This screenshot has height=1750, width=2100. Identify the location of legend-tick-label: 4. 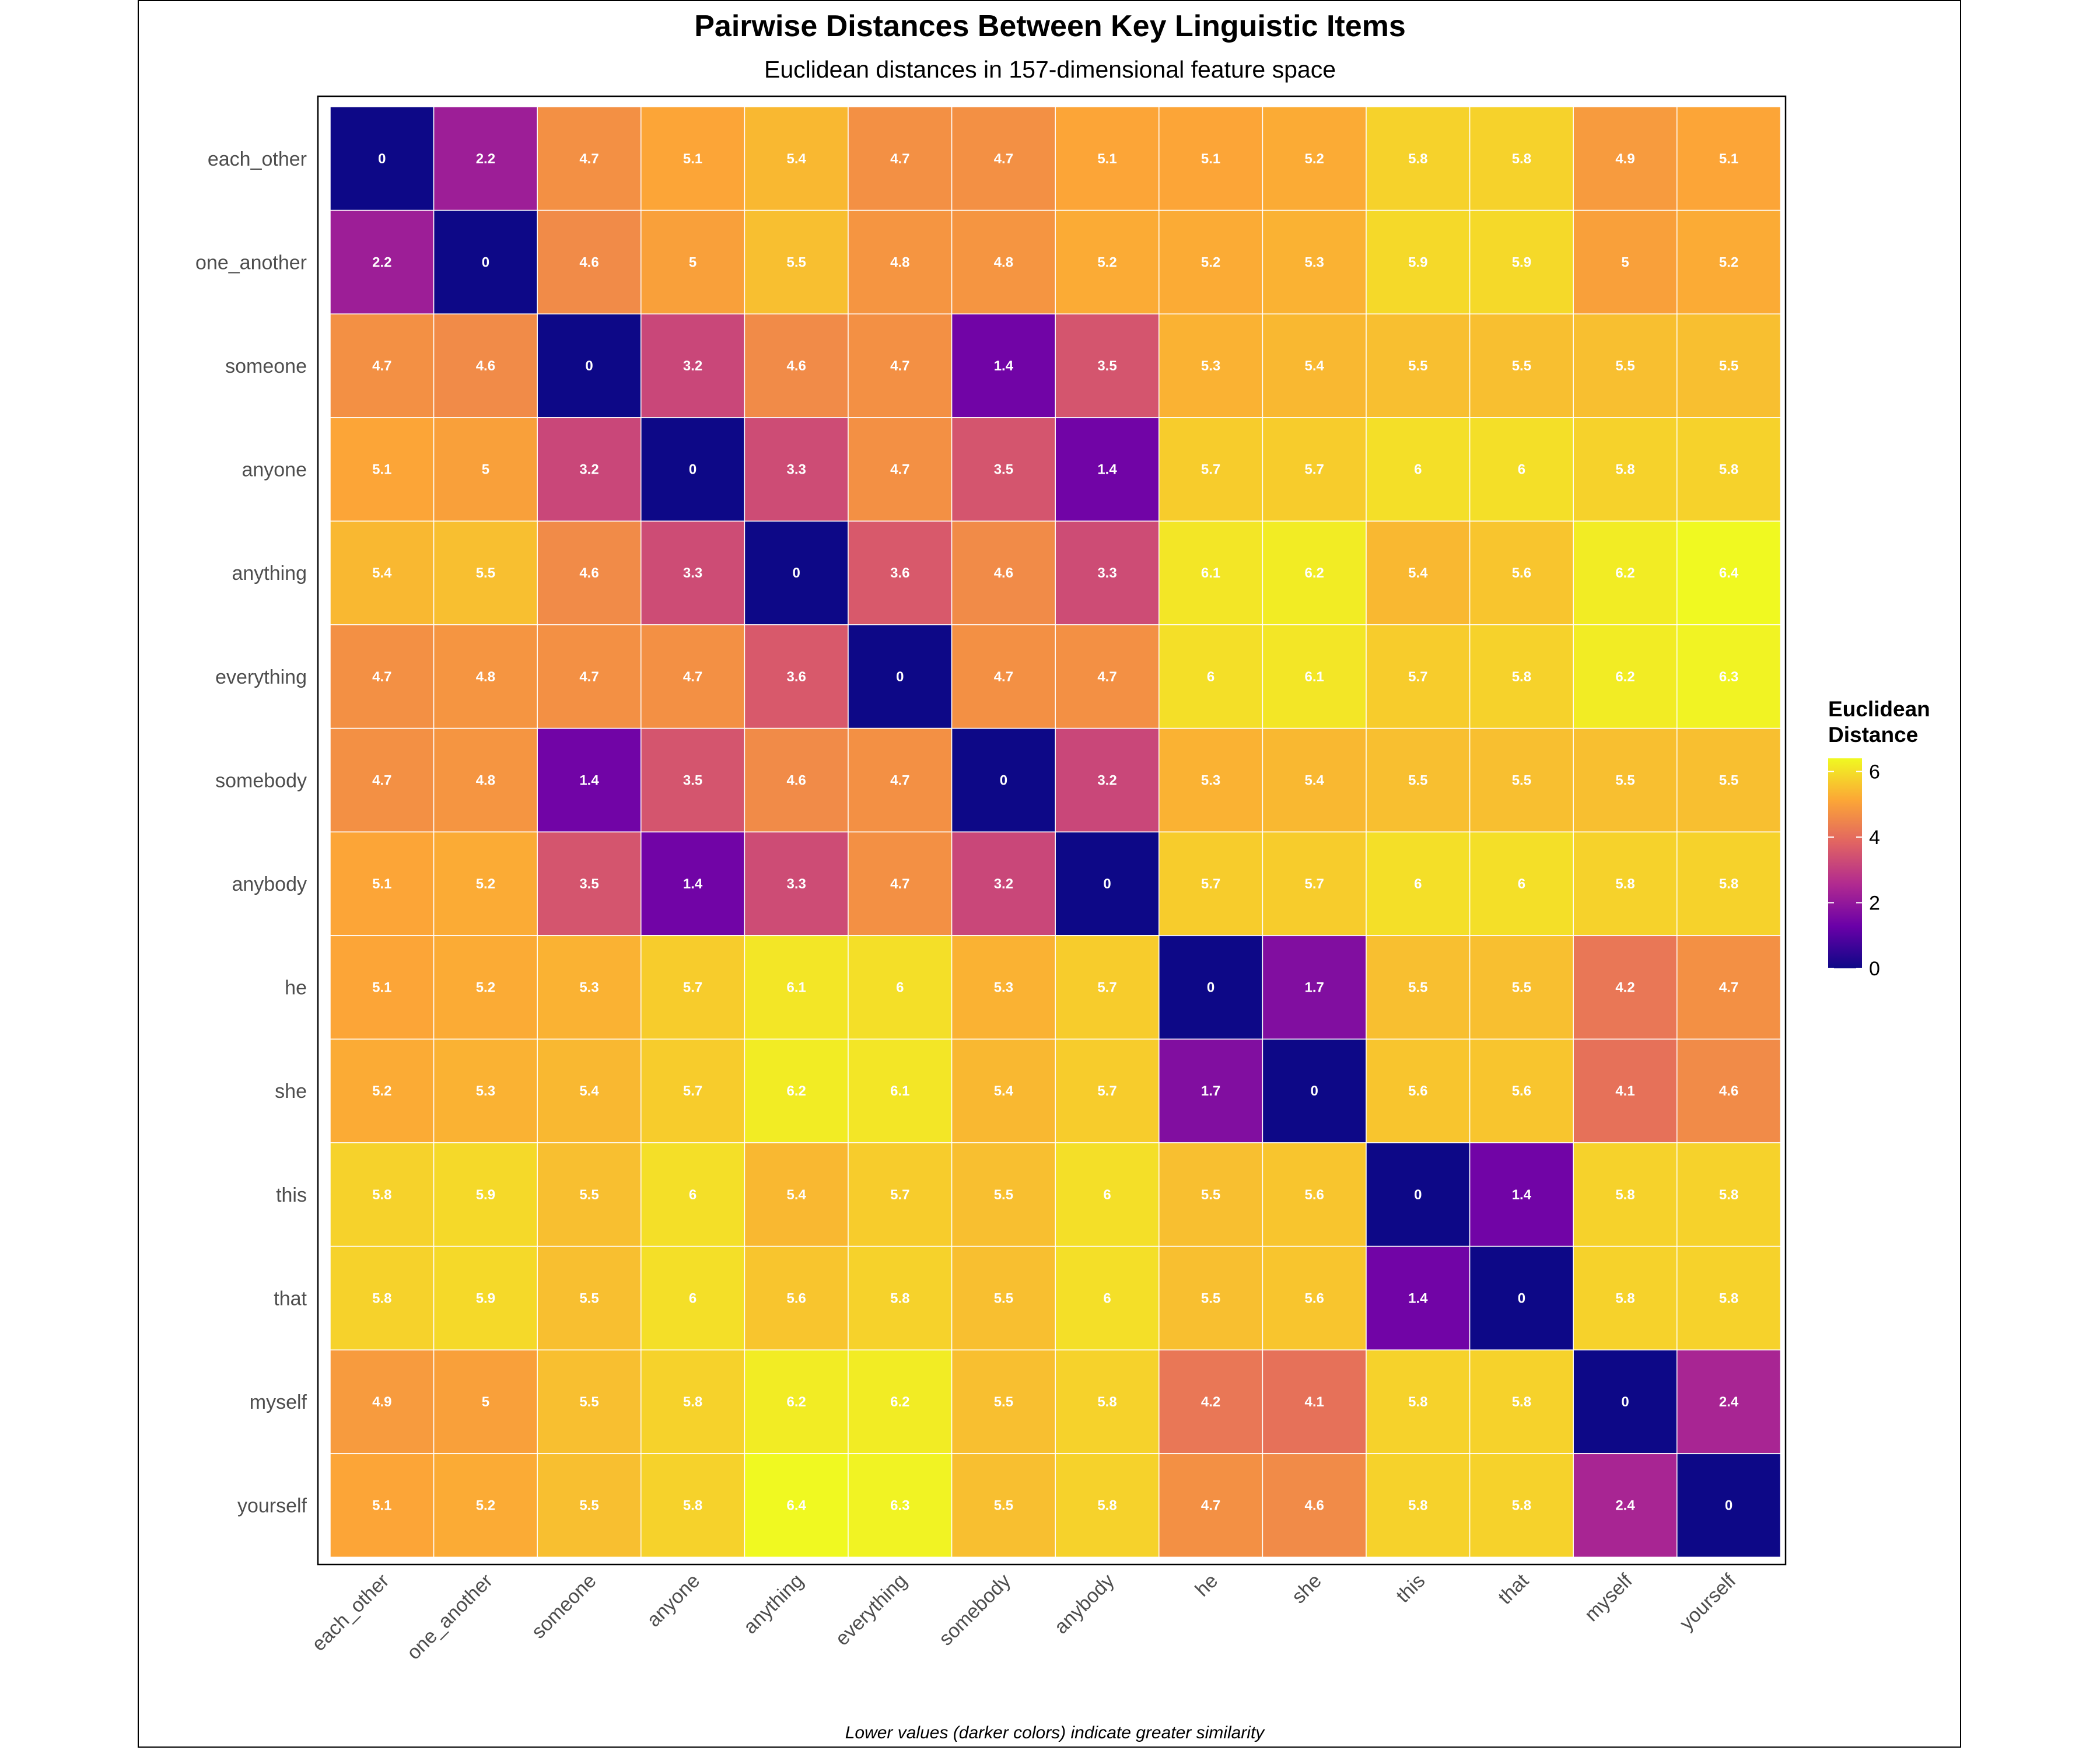
(1874, 838).